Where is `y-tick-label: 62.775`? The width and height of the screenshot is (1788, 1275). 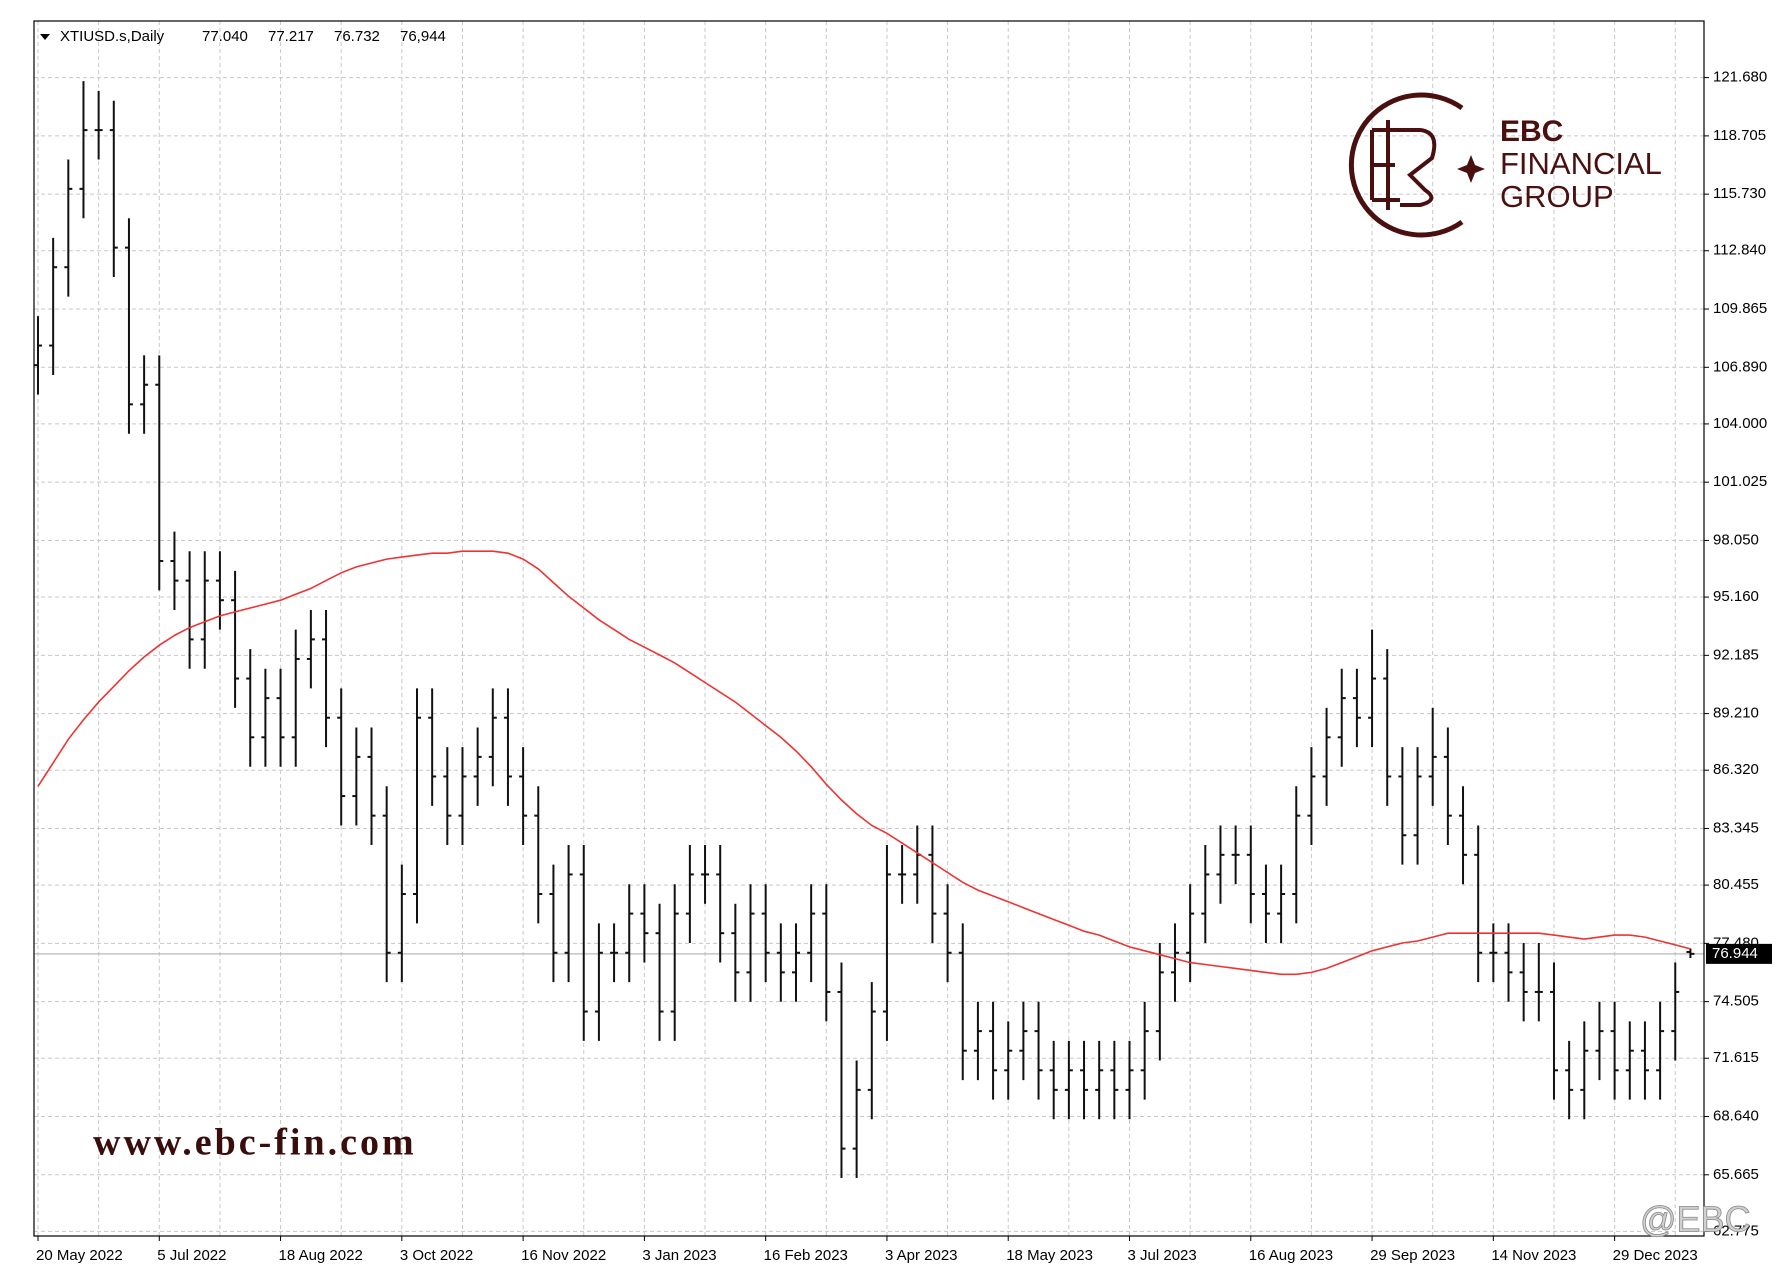 y-tick-label: 62.775 is located at coordinates (1736, 1230).